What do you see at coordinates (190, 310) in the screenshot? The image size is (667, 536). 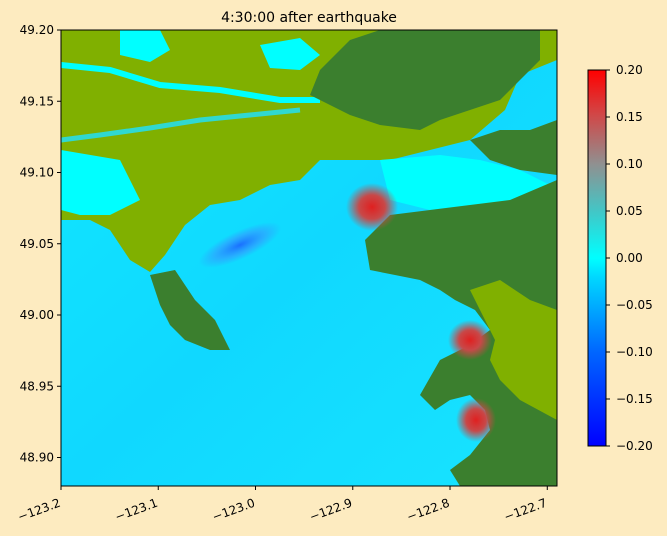 I see `land-upland-tsawwassen` at bounding box center [190, 310].